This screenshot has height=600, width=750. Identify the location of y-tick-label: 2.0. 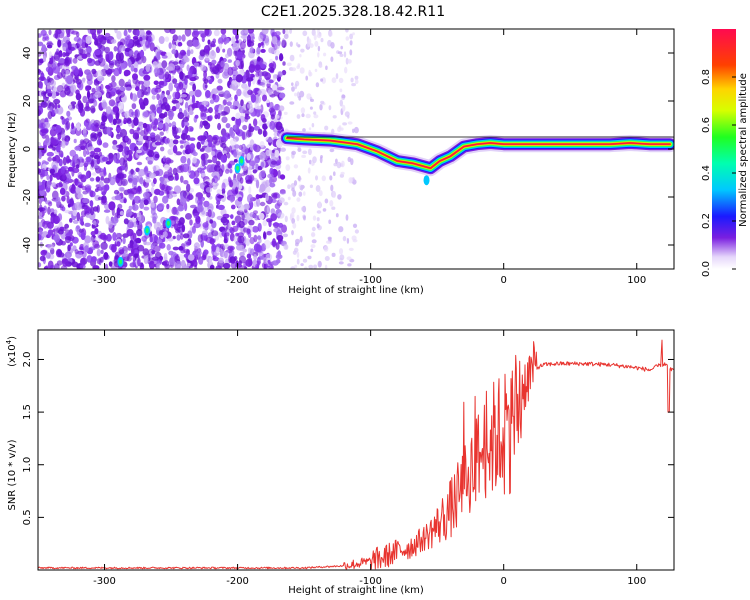
(27, 360).